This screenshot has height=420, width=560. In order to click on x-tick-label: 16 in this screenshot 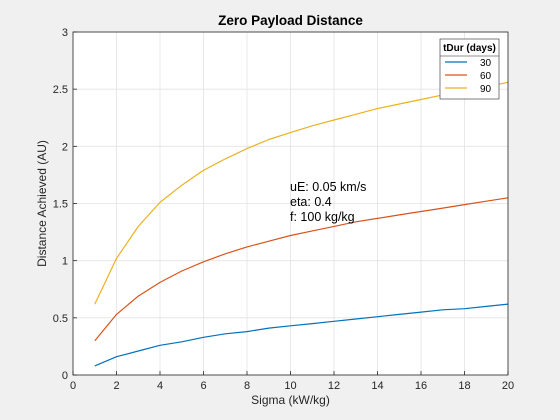, I will do `click(421, 386)`.